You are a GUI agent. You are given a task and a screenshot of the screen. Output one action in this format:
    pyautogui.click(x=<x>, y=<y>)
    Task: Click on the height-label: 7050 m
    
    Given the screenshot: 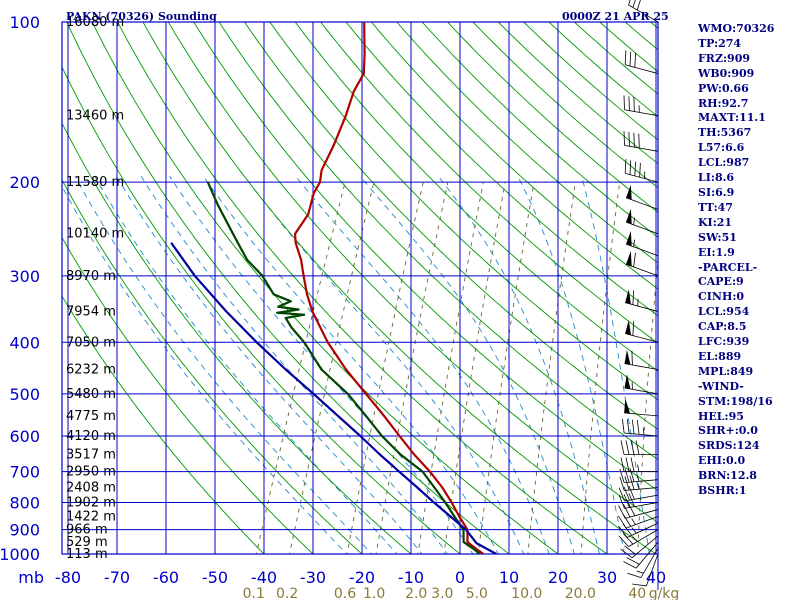 What is the action you would take?
    pyautogui.click(x=91, y=342)
    